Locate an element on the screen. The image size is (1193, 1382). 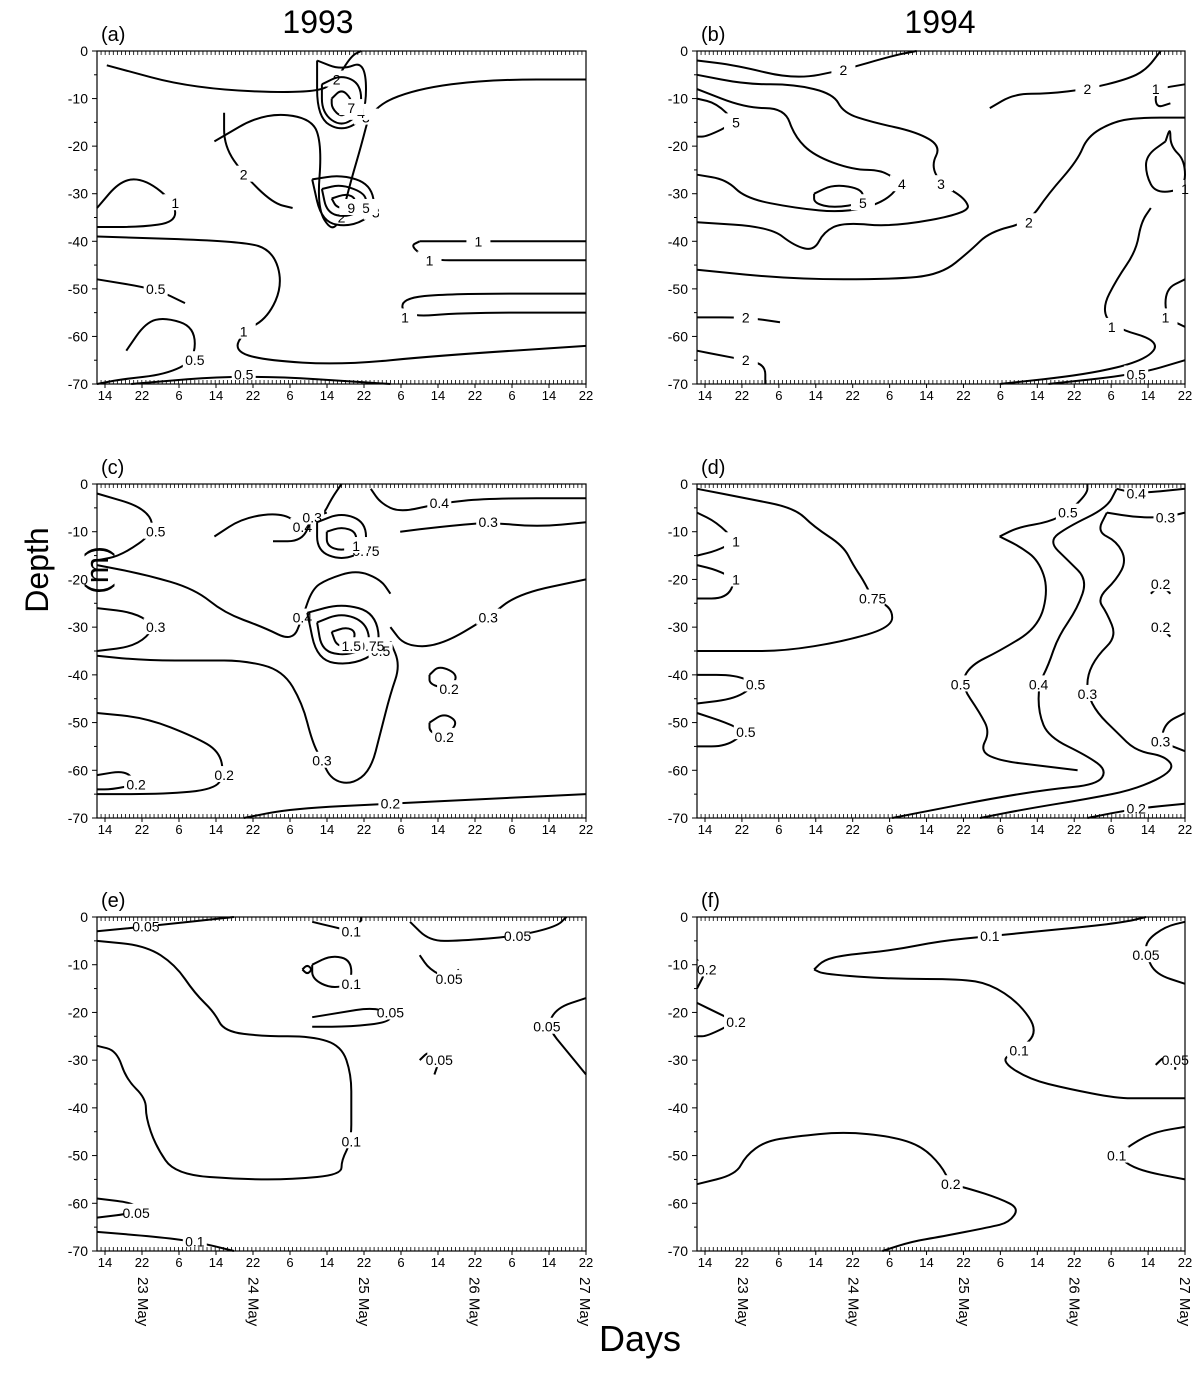
contour-label: 1.5 is located at coordinates (352, 646).